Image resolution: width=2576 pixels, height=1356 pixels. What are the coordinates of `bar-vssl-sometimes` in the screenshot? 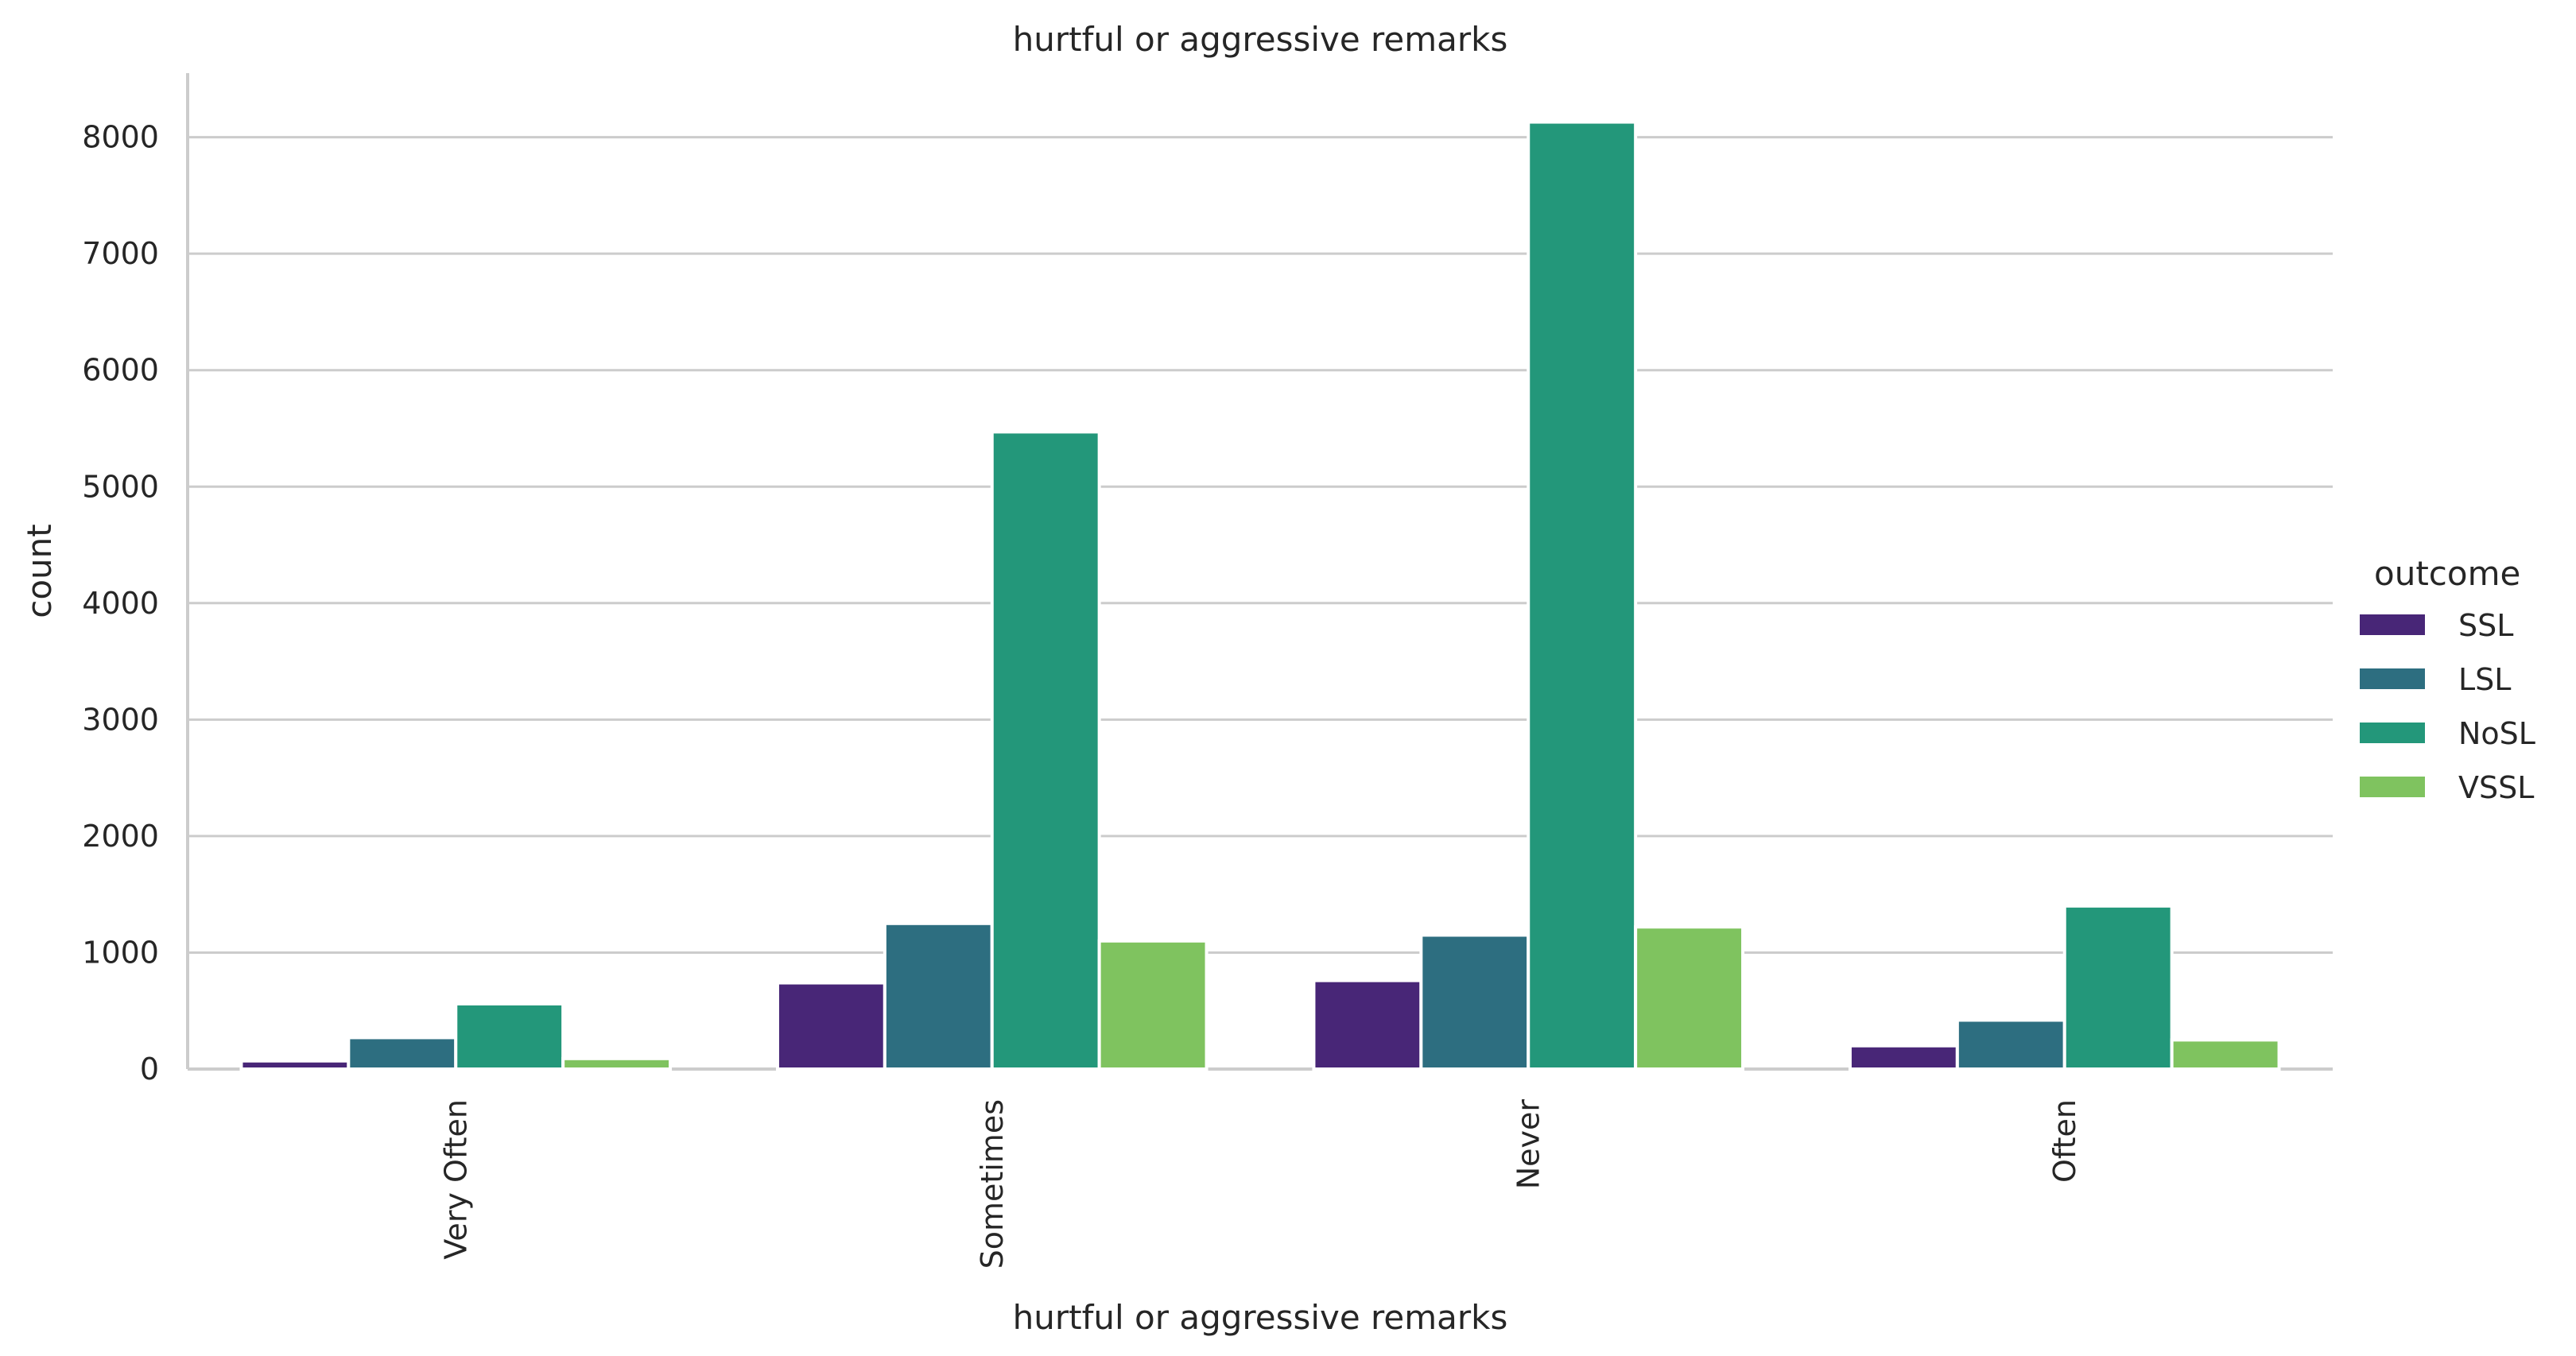 It's located at (1153, 1005).